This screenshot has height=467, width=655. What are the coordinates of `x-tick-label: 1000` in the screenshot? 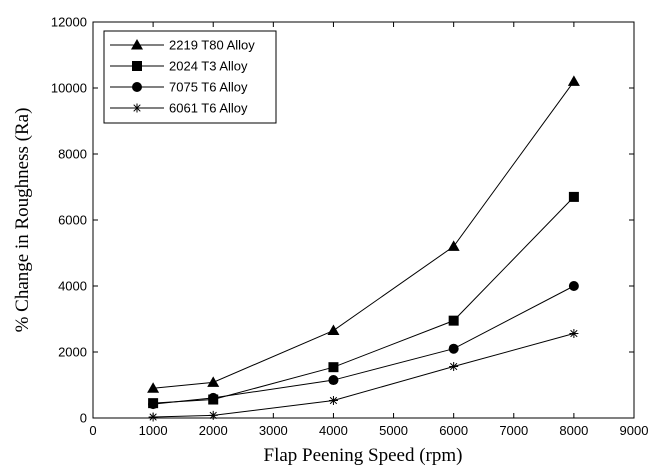 It's located at (153, 430).